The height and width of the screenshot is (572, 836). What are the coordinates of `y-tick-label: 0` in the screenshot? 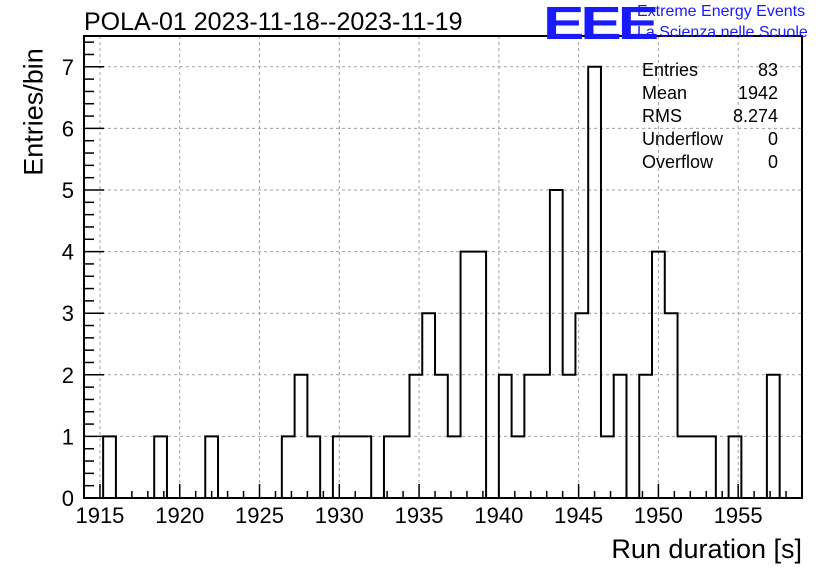 It's located at (68, 498).